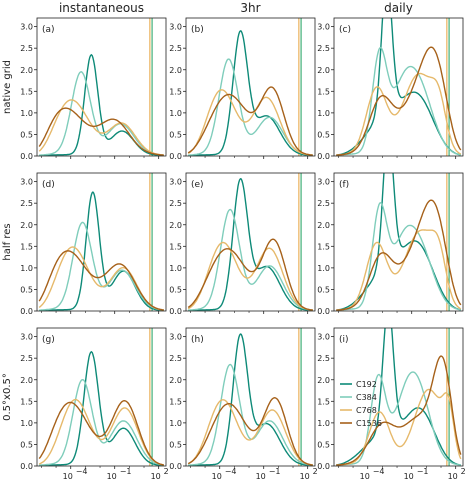  What do you see at coordinates (101, 8) in the screenshot?
I see `column-title: instantaneous` at bounding box center [101, 8].